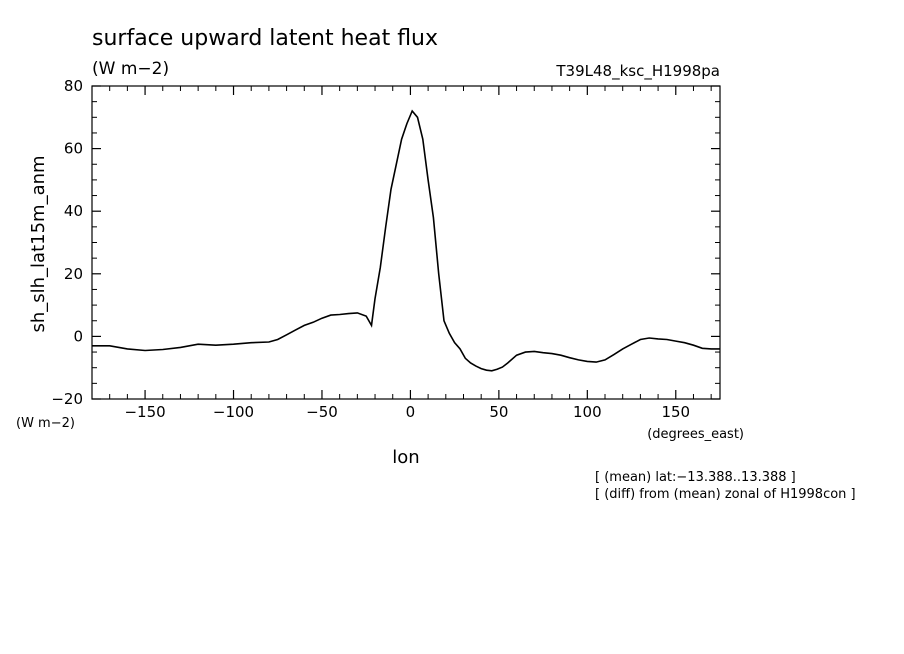 This screenshot has width=904, height=654. Describe the element at coordinates (405, 457) in the screenshot. I see `x-axis-label: lon` at that location.